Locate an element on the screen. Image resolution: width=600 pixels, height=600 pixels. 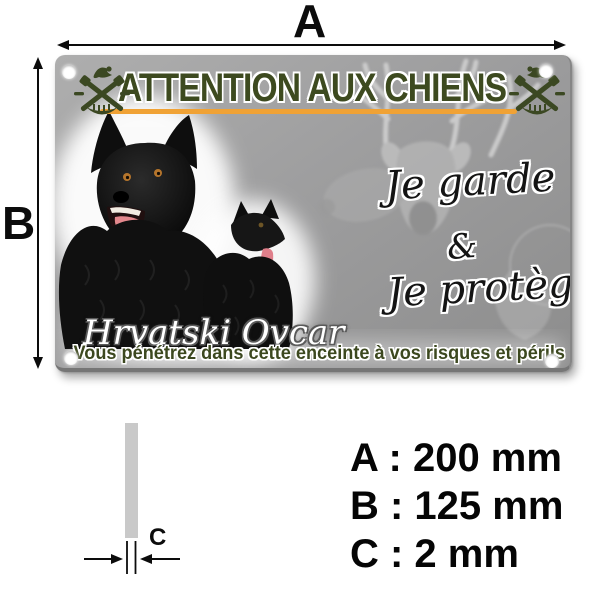
sign-title: ATTENTION AUX CHIENS is located at coordinates (312, 88).